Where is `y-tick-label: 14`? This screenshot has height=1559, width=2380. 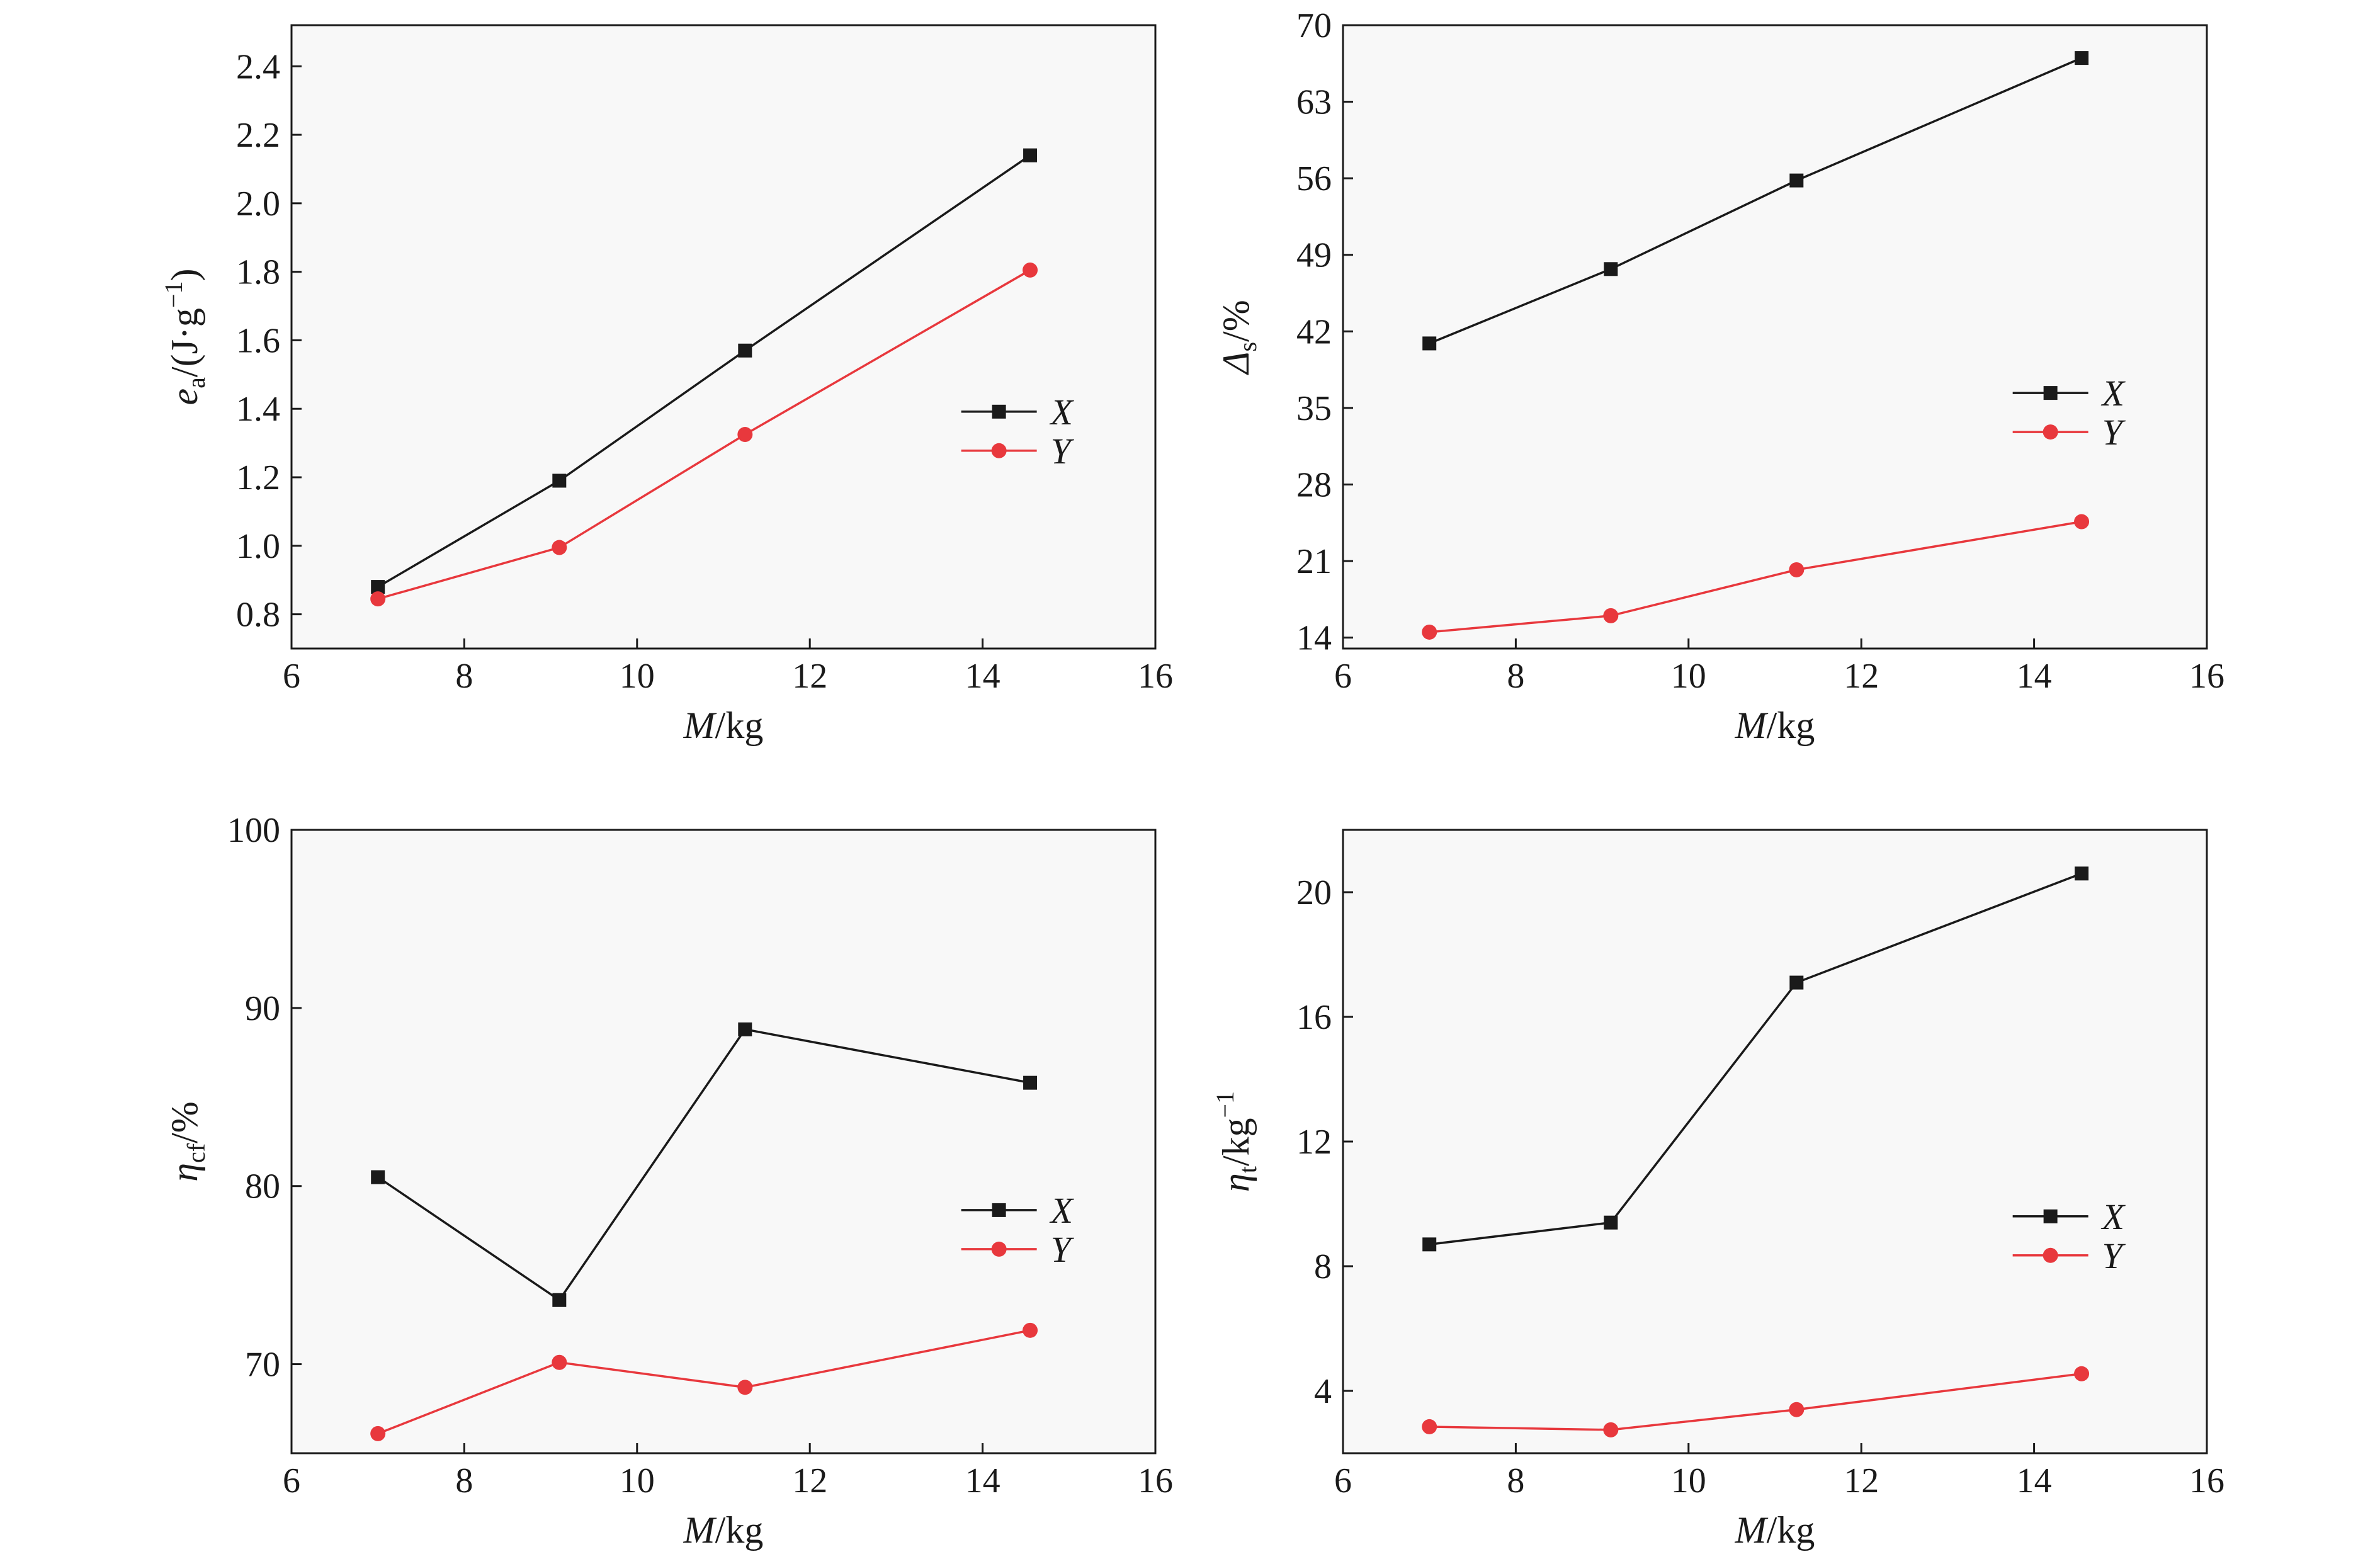
y-tick-label: 14 is located at coordinates (1314, 638).